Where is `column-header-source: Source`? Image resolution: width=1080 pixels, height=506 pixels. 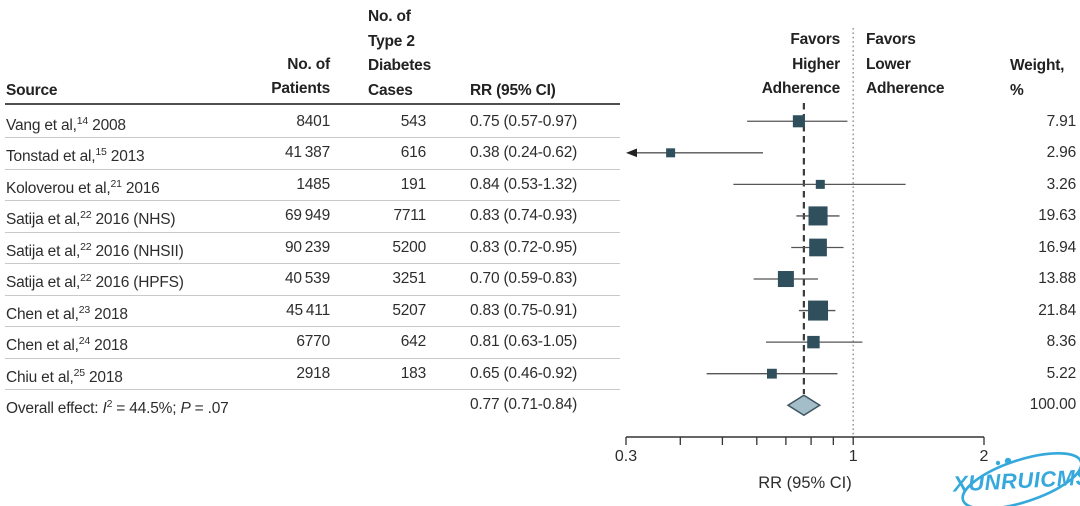 column-header-source: Source is located at coordinates (32, 90).